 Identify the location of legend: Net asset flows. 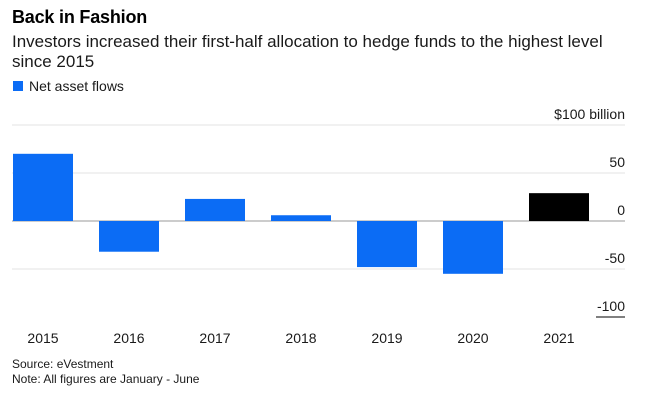
(68, 86).